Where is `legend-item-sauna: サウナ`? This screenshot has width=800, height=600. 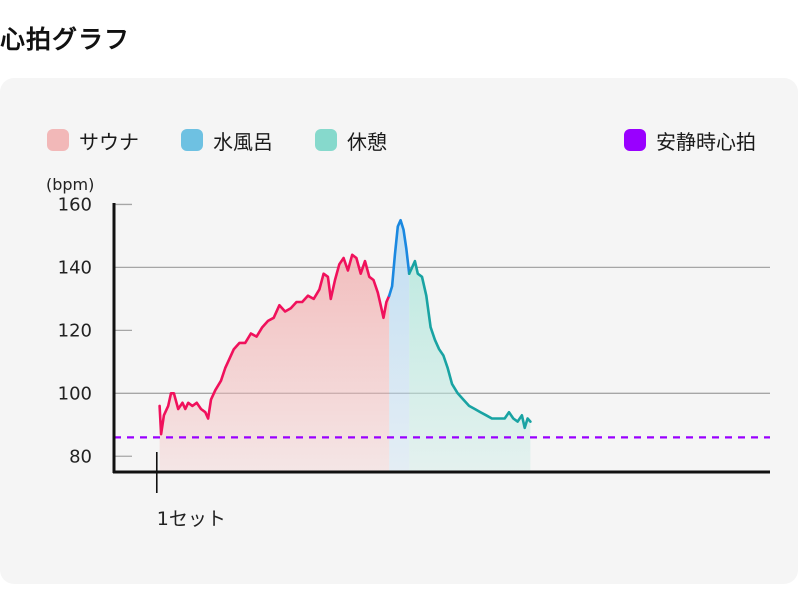 legend-item-sauna: サウナ is located at coordinates (93, 140).